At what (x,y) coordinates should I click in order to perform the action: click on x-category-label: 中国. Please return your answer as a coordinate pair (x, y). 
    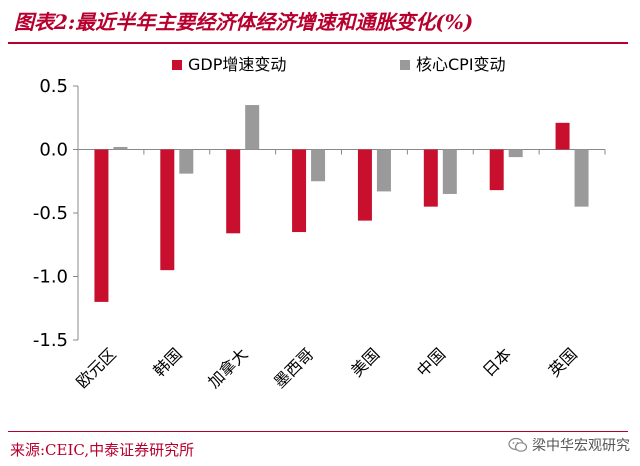
    Looking at the image, I should click on (431, 362).